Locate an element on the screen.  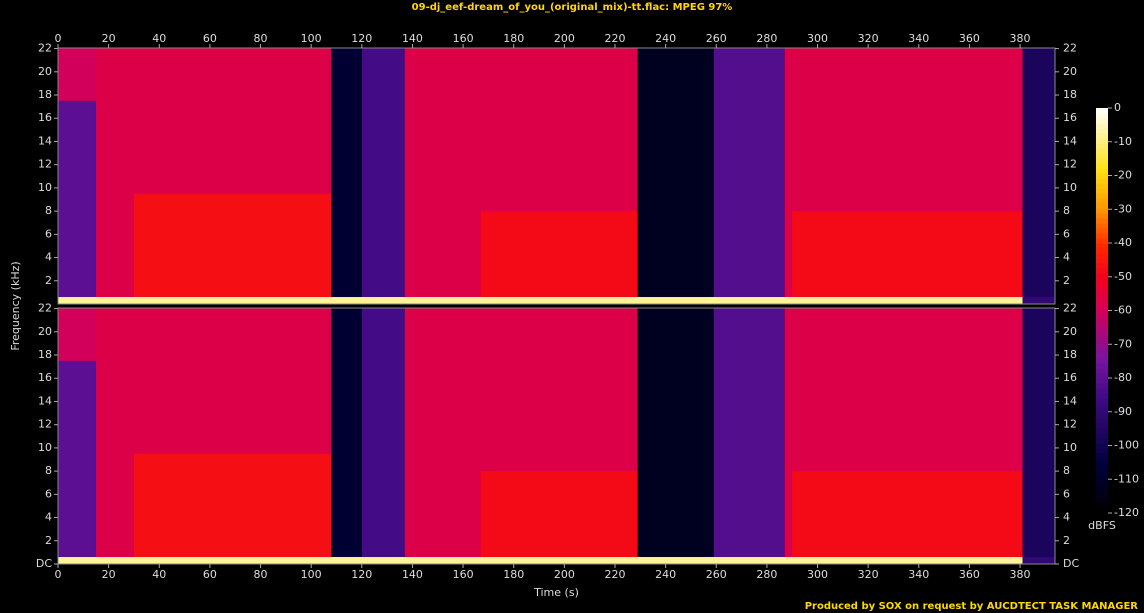
x-tick-label: 160 is located at coordinates (463, 38).